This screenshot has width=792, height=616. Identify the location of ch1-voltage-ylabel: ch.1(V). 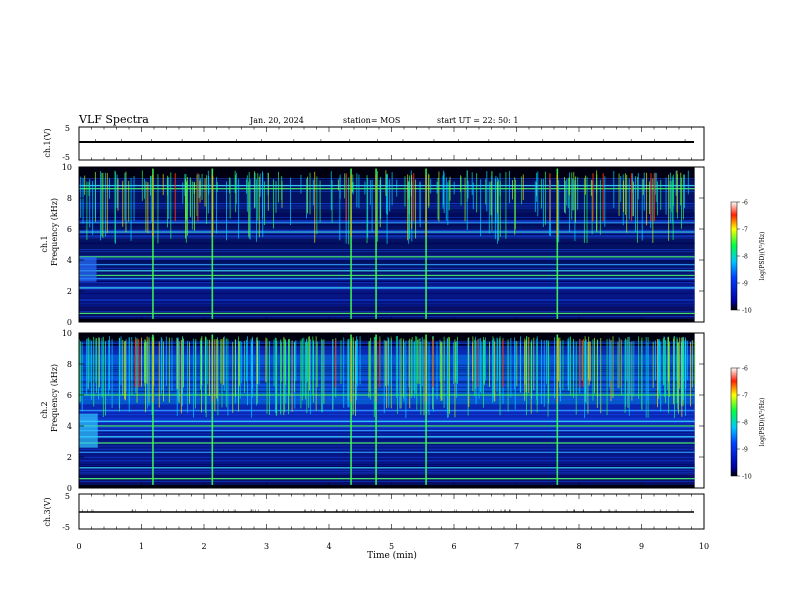
(47, 142).